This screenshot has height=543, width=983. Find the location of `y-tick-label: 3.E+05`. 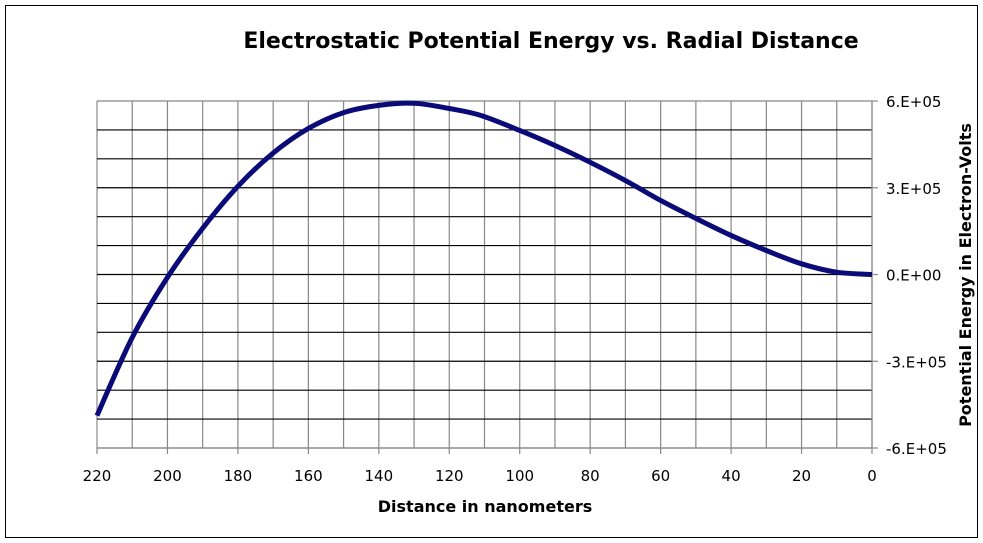

y-tick-label: 3.E+05 is located at coordinates (913, 189).